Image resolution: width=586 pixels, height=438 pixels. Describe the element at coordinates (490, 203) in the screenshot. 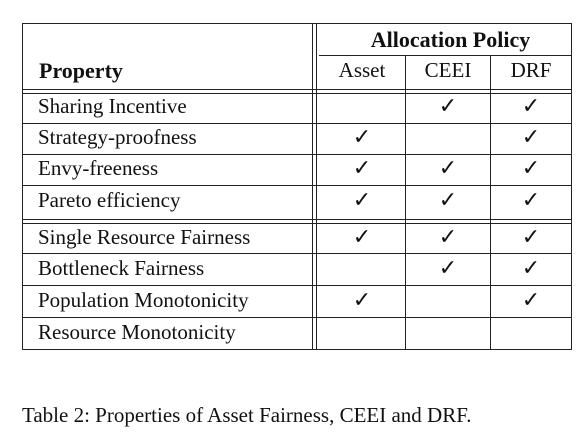

I see `ceei-drf-divider` at that location.